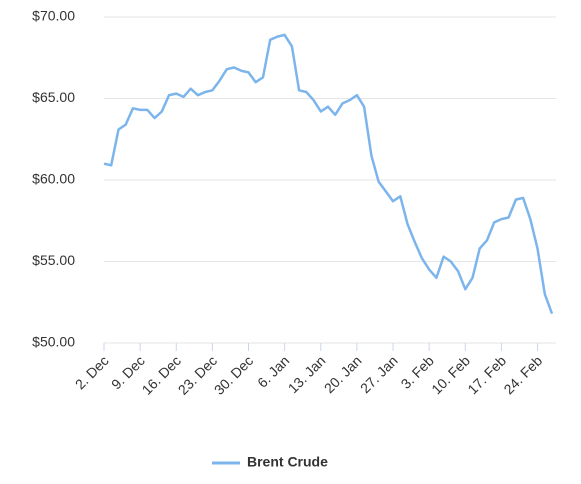 The image size is (581, 484). I want to click on x-tick-label: 16. Dec, so click(161, 374).